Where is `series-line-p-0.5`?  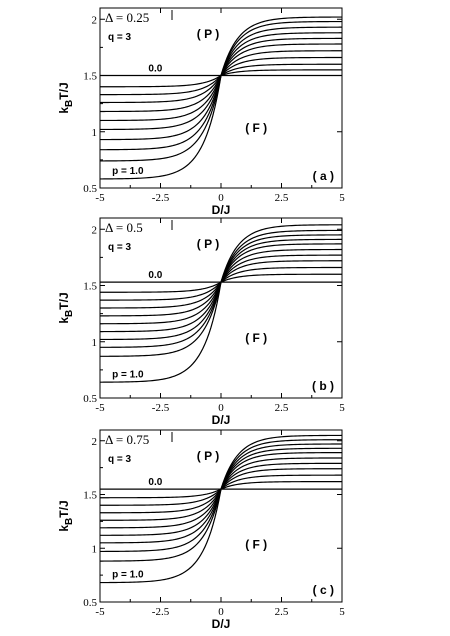
series-line-p-0.5 is located at coordinates (221, 82).